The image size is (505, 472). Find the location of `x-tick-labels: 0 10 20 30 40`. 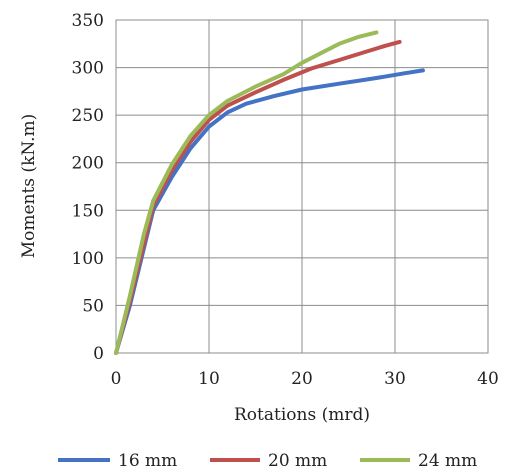

x-tick-labels: 0 10 20 30 40 is located at coordinates (305, 379).